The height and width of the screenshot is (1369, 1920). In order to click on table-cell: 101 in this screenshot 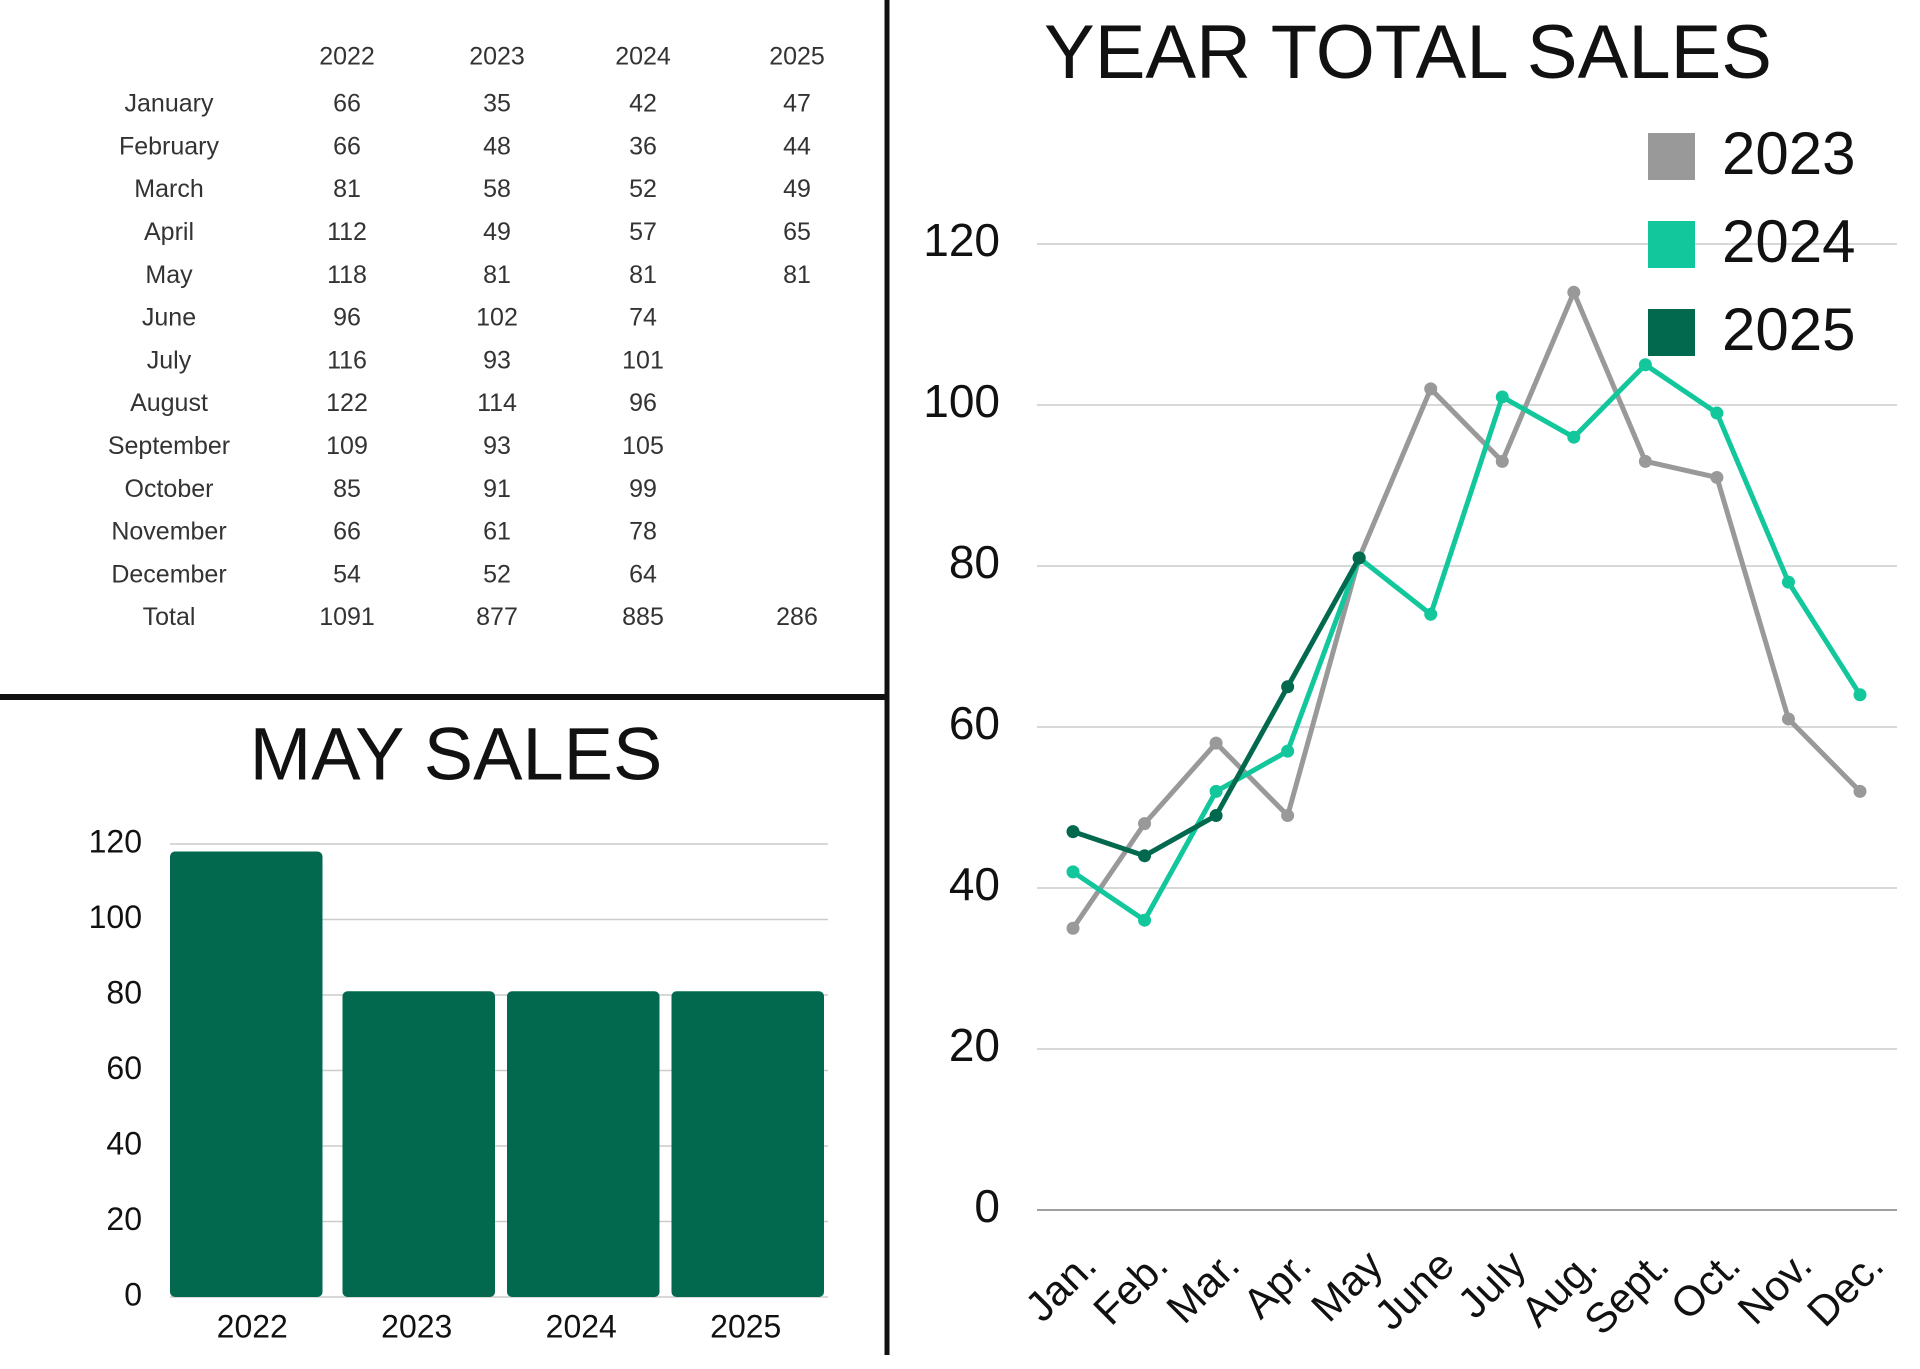, I will do `click(643, 360)`.